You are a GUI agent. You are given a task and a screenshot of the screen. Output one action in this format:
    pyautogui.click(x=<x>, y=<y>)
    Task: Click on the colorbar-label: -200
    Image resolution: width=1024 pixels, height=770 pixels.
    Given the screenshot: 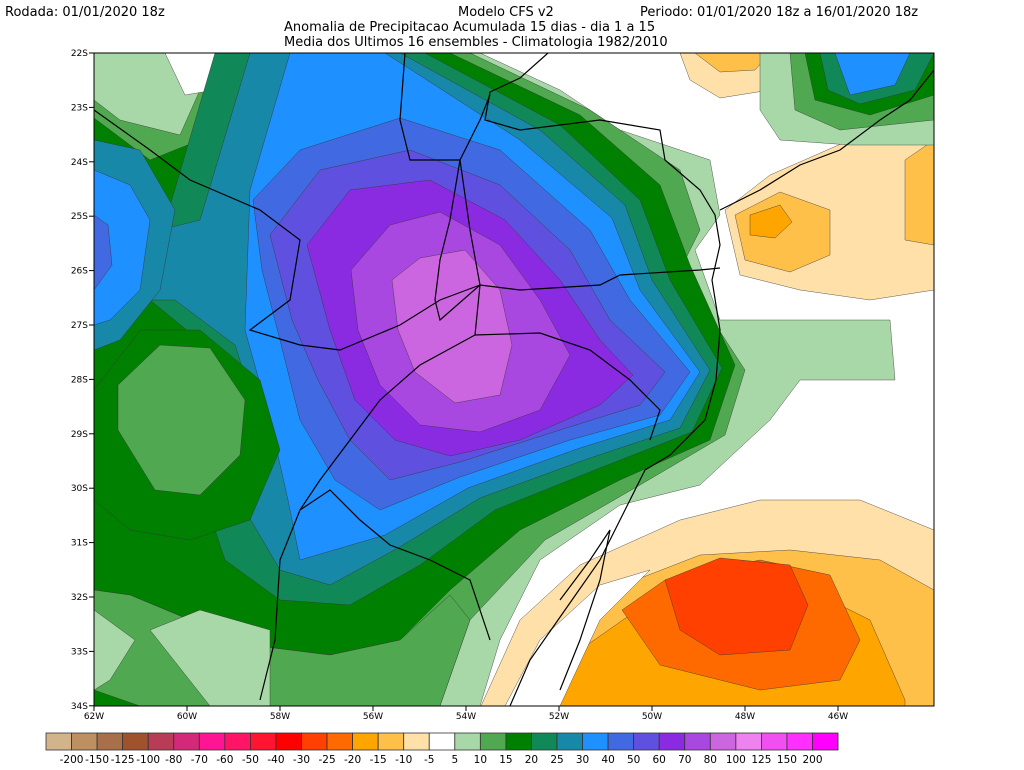 What is the action you would take?
    pyautogui.click(x=72, y=760)
    